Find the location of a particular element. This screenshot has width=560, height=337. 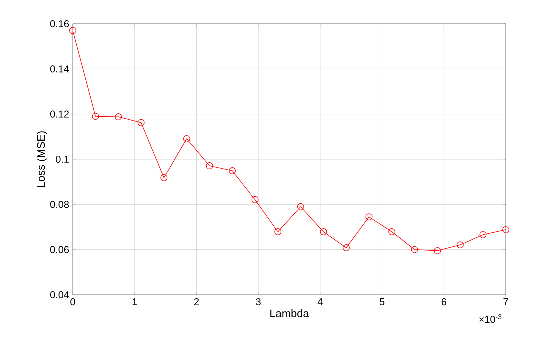

y-tick-label: 0.08 is located at coordinates (60, 204).